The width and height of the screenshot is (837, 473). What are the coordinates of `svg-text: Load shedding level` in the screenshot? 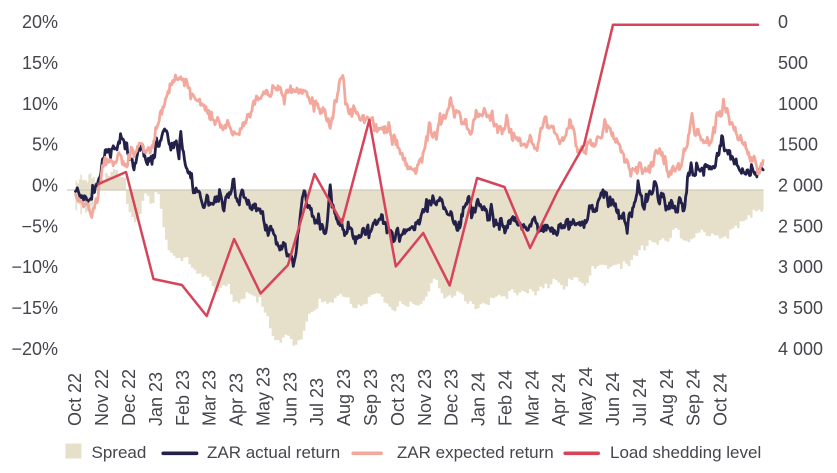 It's located at (685, 452).